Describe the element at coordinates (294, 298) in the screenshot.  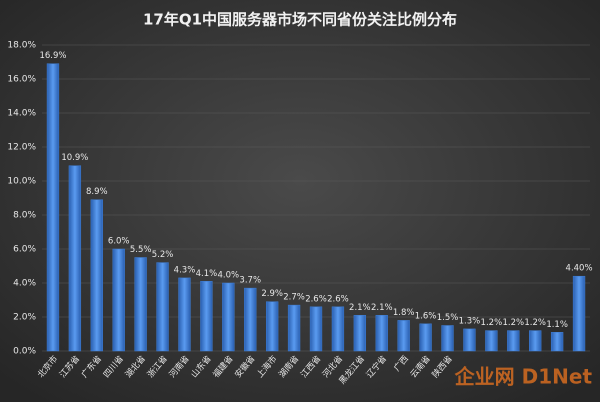
I see `value-label: 2.7%` at that location.